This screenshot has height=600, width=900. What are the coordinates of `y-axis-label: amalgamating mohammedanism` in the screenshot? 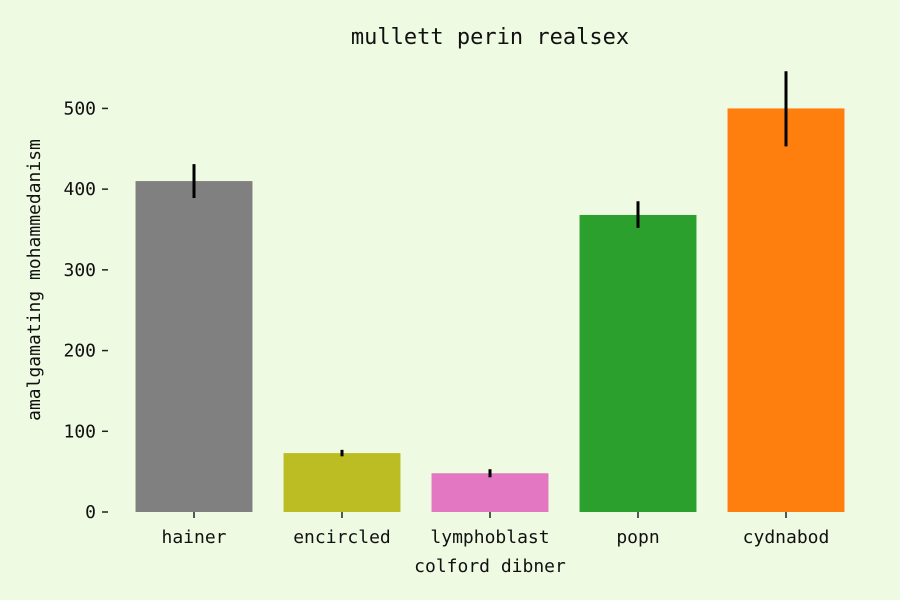 It's located at (34, 280).